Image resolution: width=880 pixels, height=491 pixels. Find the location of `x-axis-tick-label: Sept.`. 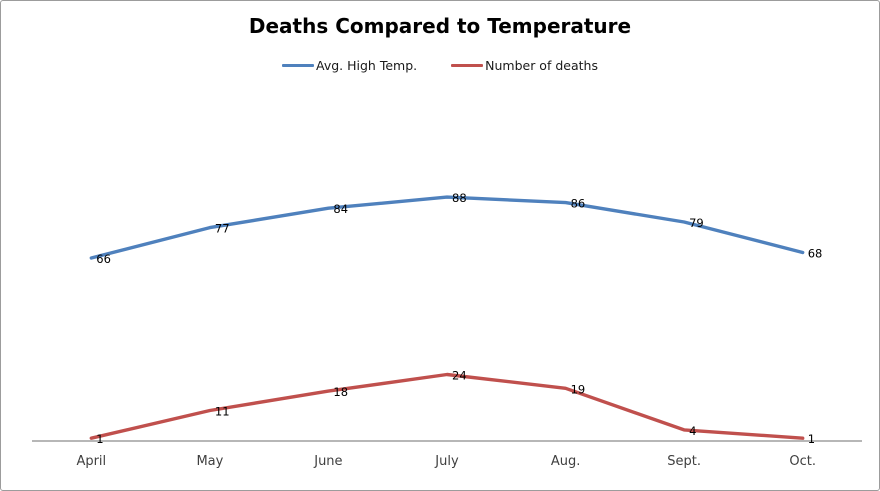

x-axis-tick-label: Sept. is located at coordinates (684, 461).